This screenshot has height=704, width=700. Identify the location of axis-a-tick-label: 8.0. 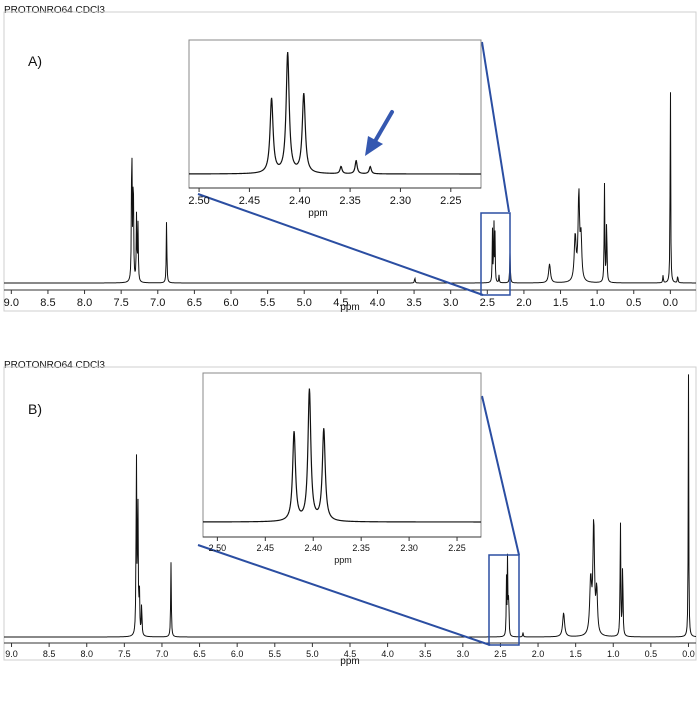
(84, 303).